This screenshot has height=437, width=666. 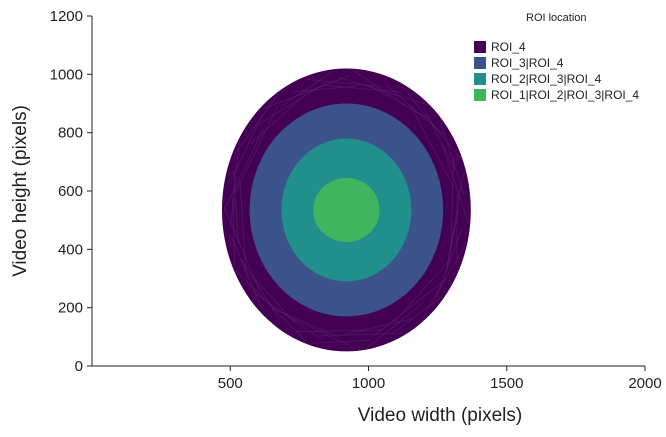 What do you see at coordinates (70, 308) in the screenshot?
I see `y-tick-label: 200` at bounding box center [70, 308].